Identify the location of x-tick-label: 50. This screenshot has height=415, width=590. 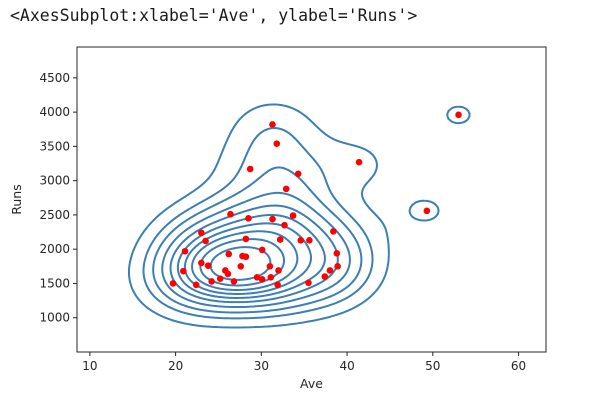
(432, 366).